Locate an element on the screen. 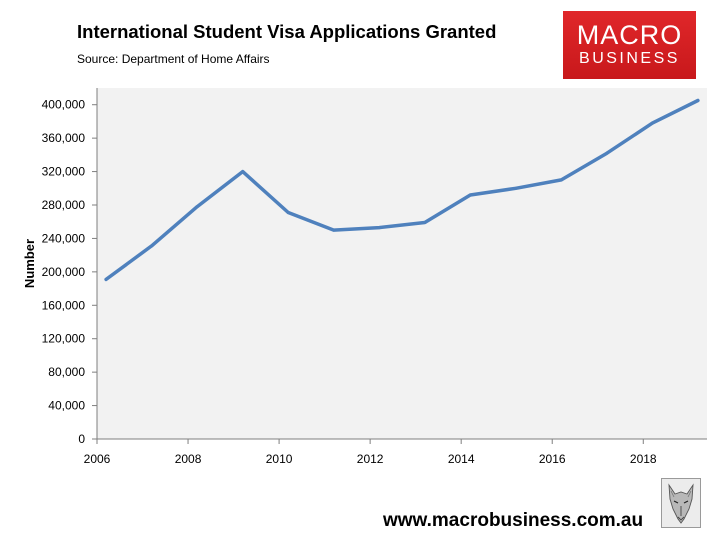 The height and width of the screenshot is (549, 719). x-tick-label: 2010 is located at coordinates (279, 459).